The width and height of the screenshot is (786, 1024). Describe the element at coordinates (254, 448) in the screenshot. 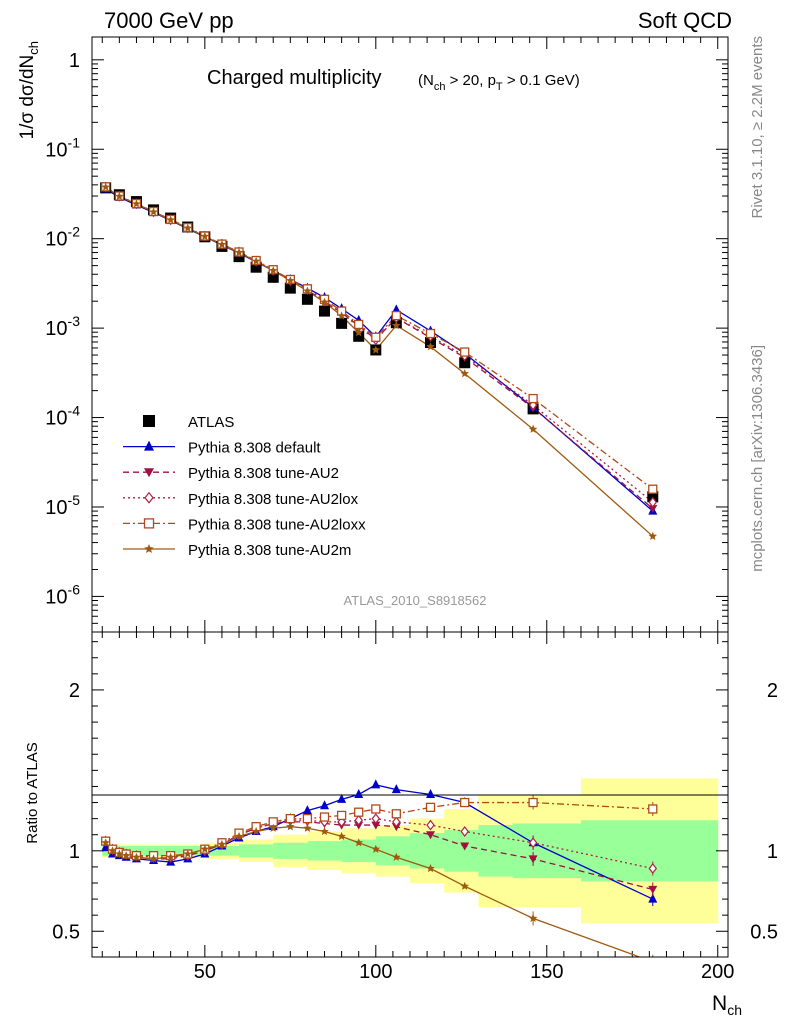

I see `legend-label-default: Pythia 8.308 default` at that location.